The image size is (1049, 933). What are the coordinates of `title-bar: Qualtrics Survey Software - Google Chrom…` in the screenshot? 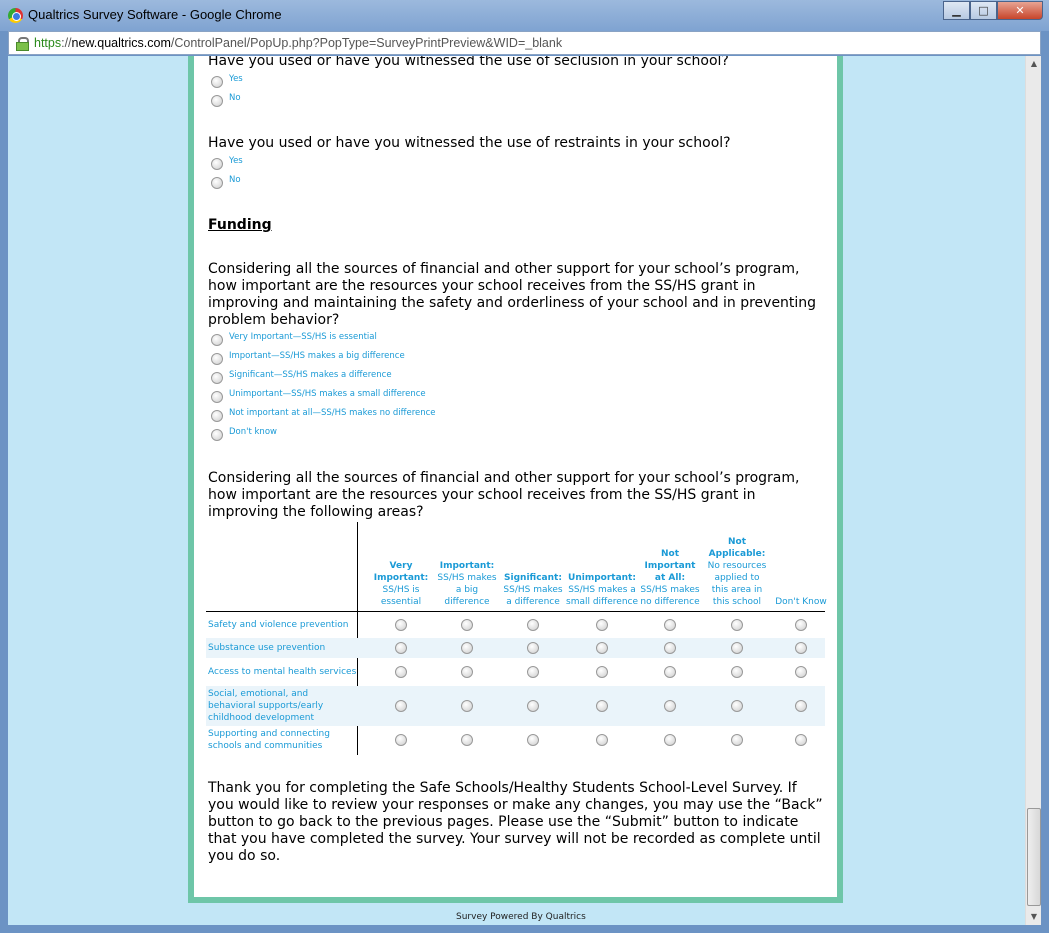 It's located at (524, 15).